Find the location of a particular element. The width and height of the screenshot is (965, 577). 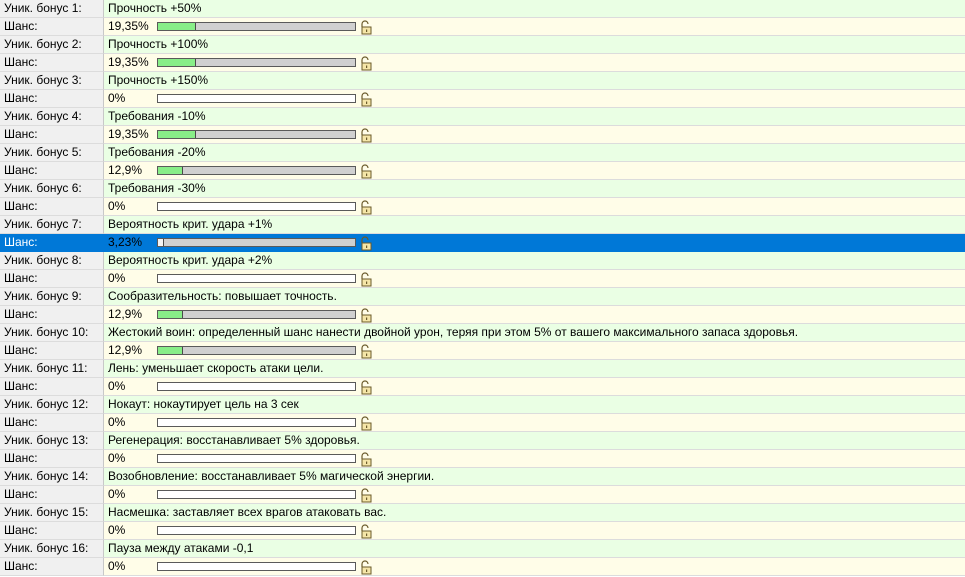

bonus-row: Уник. бонус 16: Пауза между атаками -0,1 is located at coordinates (482, 549).